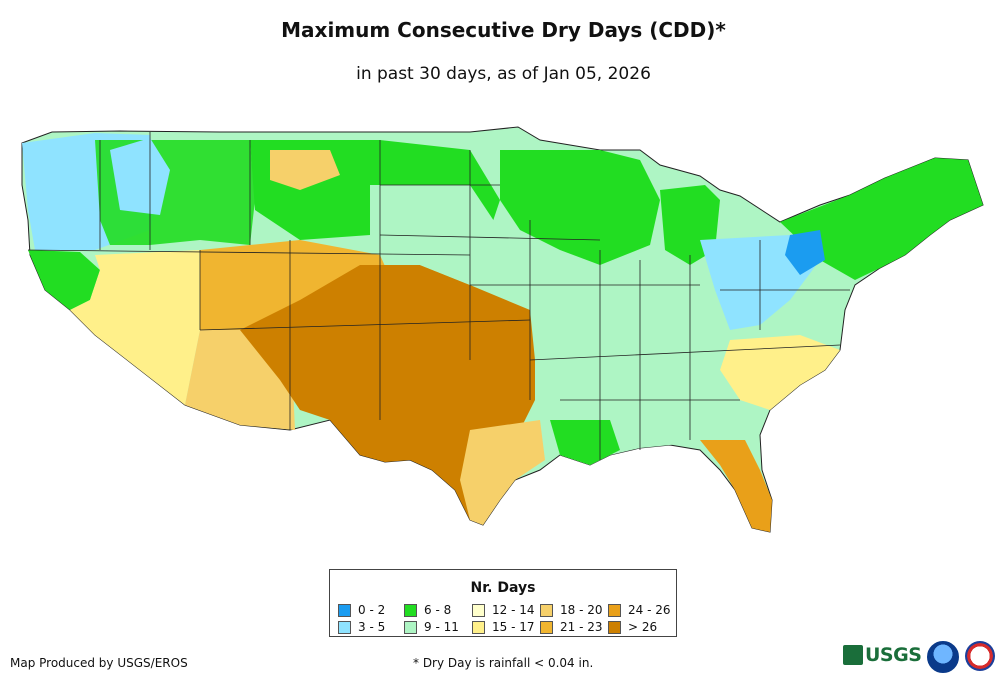 The image size is (1007, 691). Describe the element at coordinates (581, 610) in the screenshot. I see `legend-label: 18 - 20` at that location.